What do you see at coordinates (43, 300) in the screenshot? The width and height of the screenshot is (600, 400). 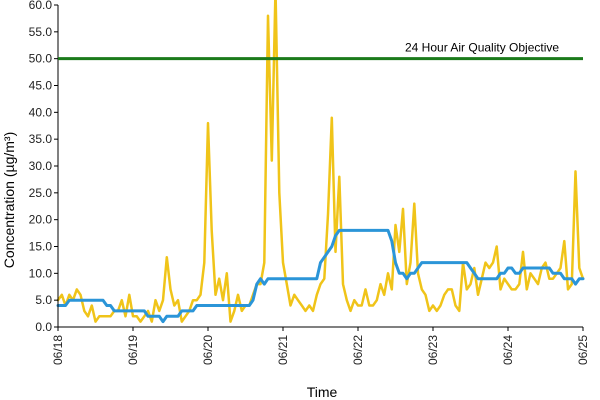 I see `y-tick-label: 5.0` at bounding box center [43, 300].